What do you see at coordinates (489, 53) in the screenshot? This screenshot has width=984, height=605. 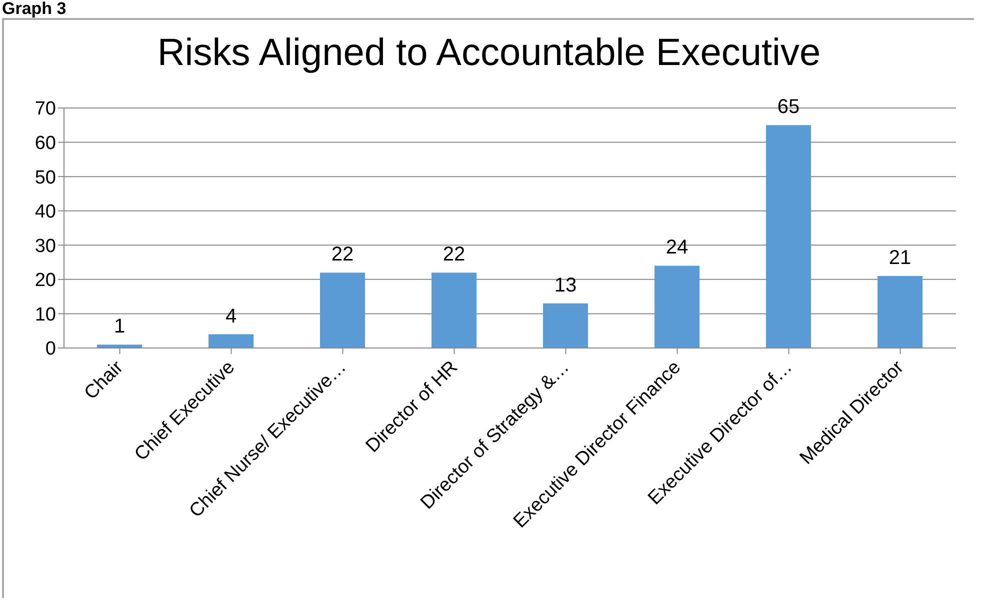 I see `chart-title: Risks Aligned to Accountable Executive` at bounding box center [489, 53].